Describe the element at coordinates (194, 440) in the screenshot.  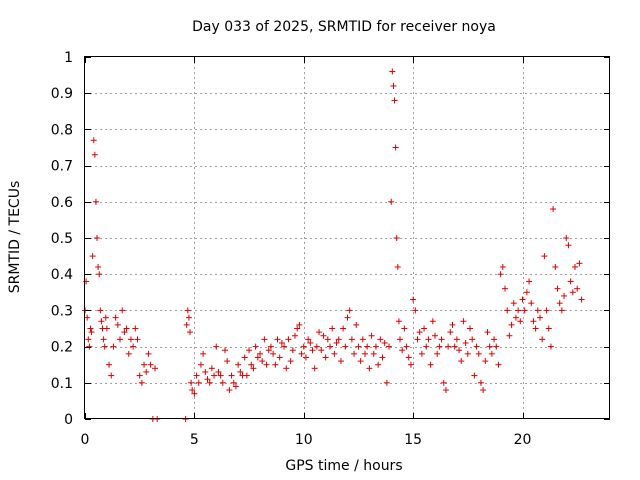
I see `x-tick-label: 5` at that location.